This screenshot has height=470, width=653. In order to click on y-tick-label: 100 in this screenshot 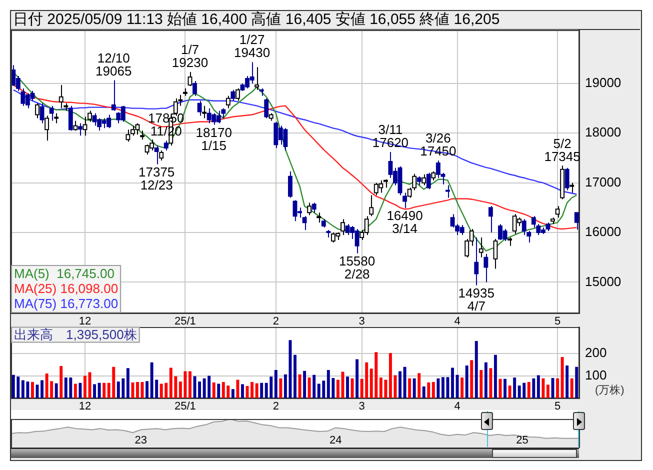, I will do `click(596, 374)`.